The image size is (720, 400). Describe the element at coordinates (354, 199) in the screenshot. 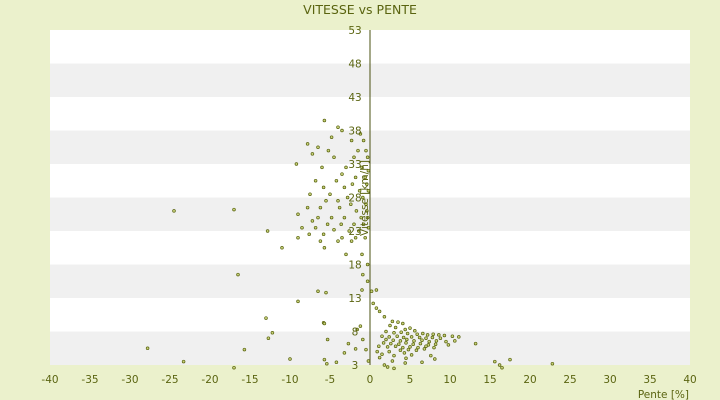

I see `y-tick-label: 28` at that location.